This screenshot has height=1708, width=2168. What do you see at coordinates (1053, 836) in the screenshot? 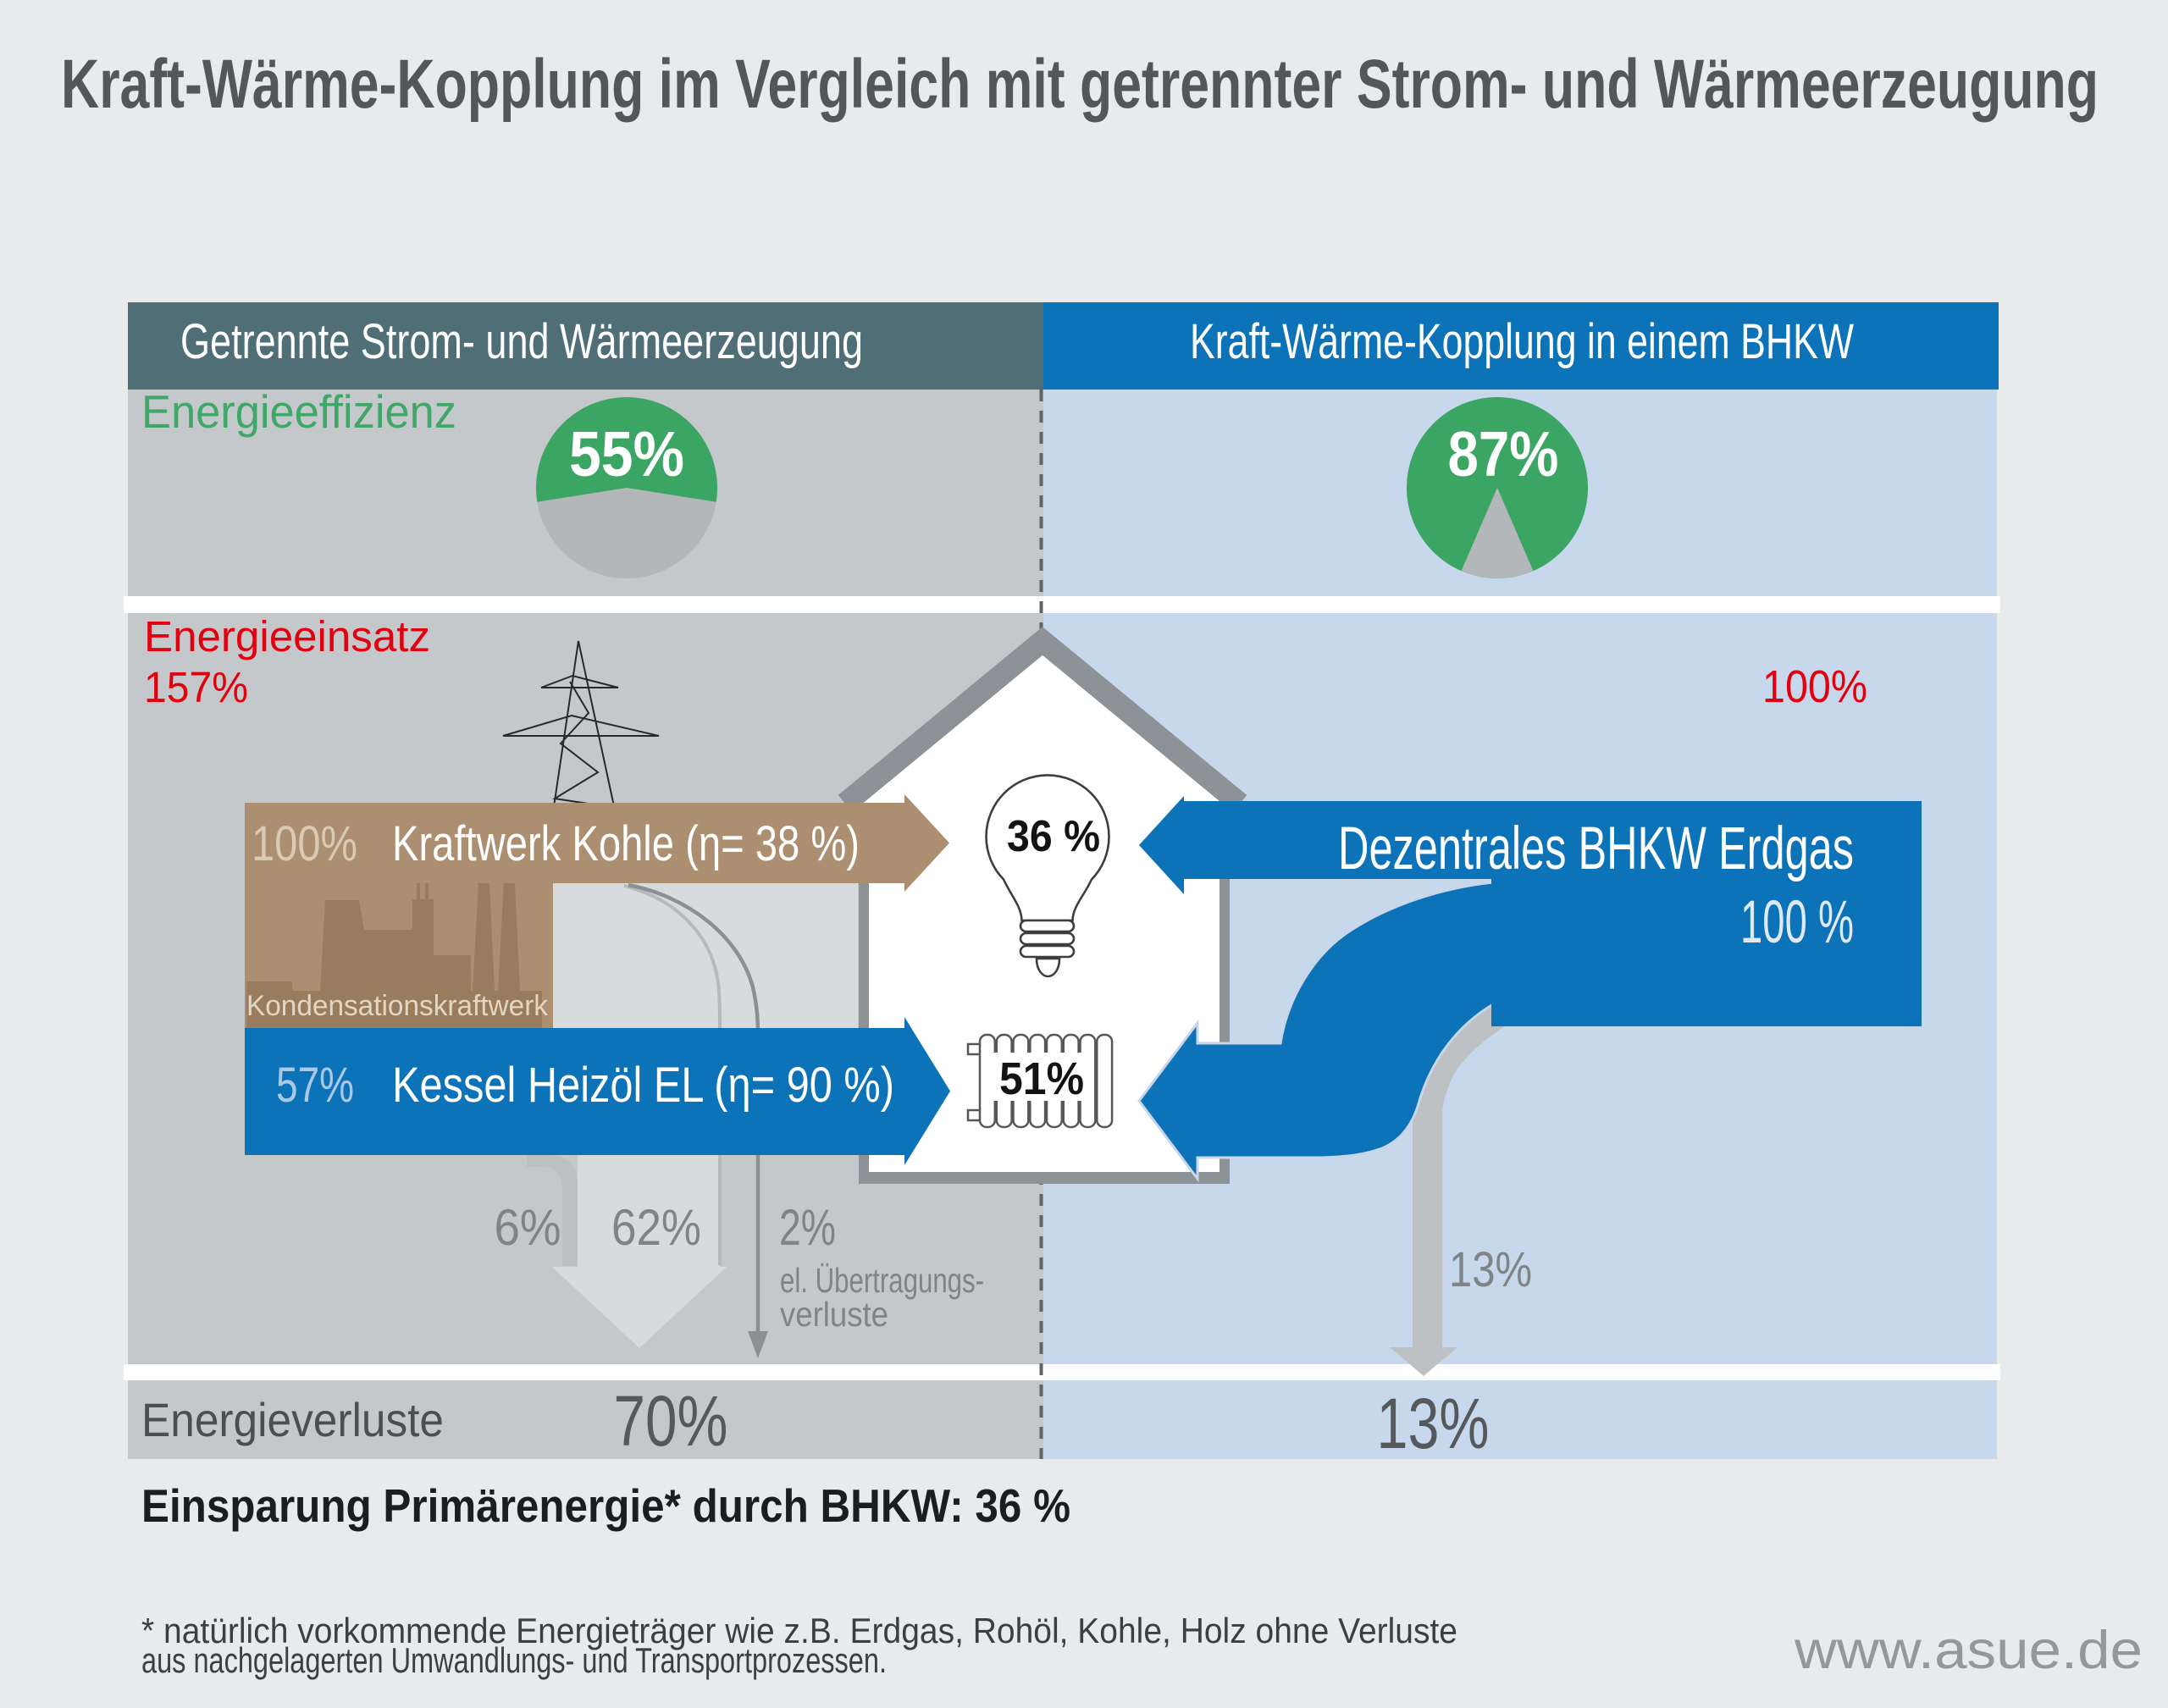
I see `svg-text: 36 %` at bounding box center [1053, 836].